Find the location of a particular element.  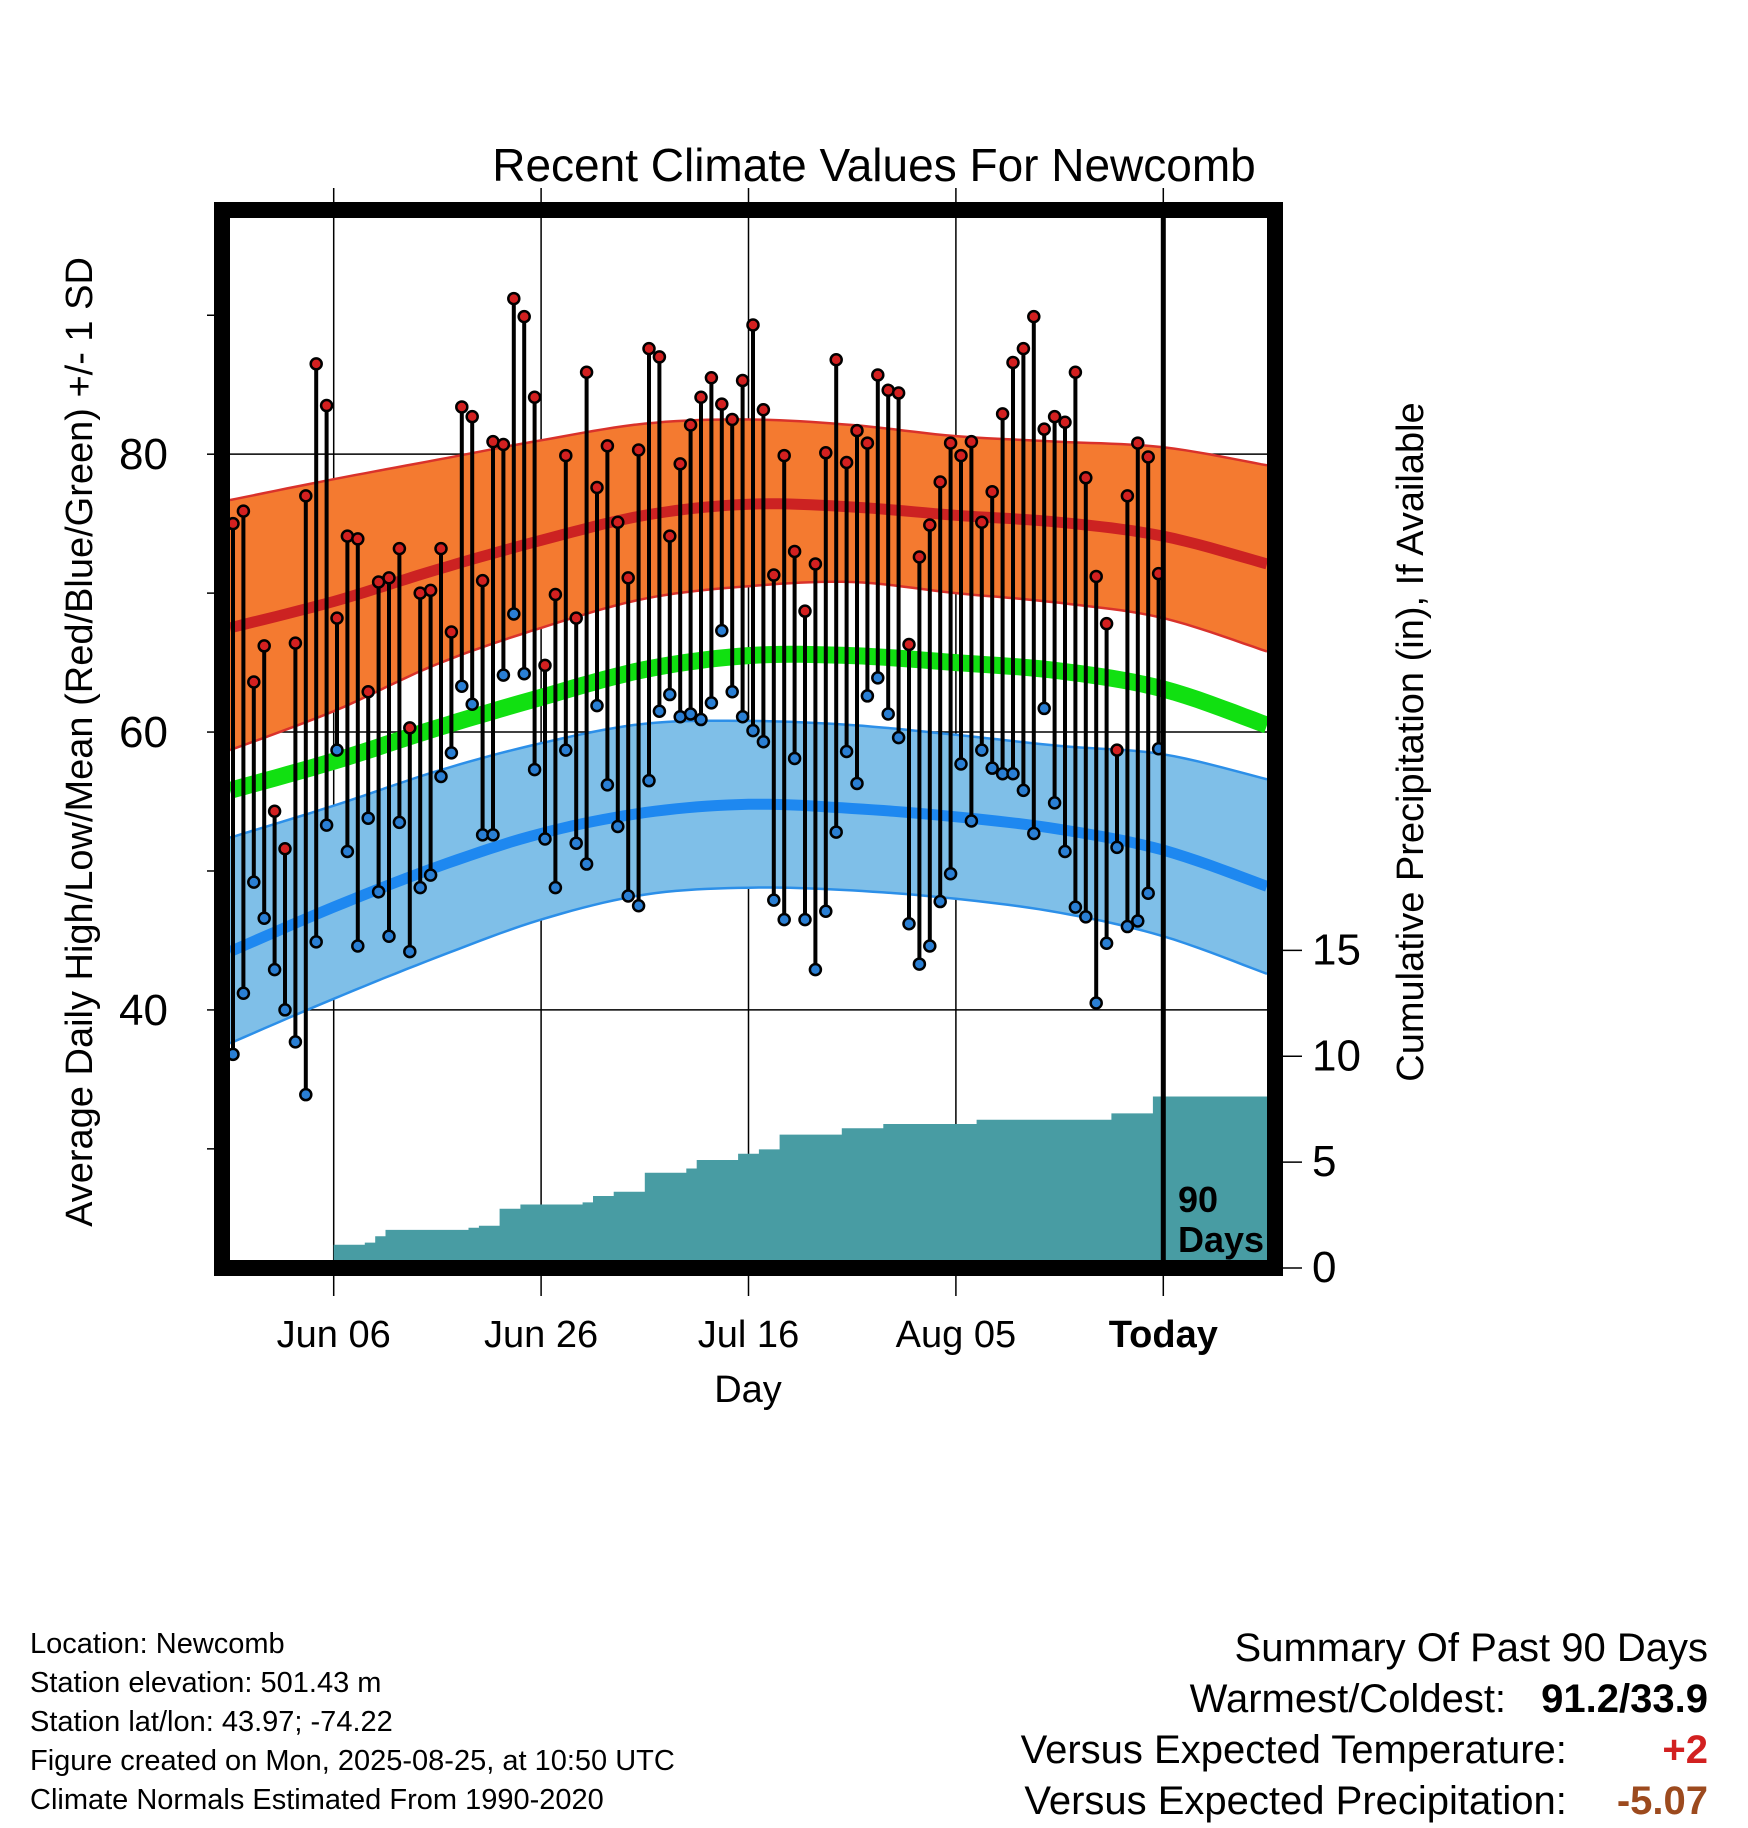

high-plus-sd-line is located at coordinates (748, 460).